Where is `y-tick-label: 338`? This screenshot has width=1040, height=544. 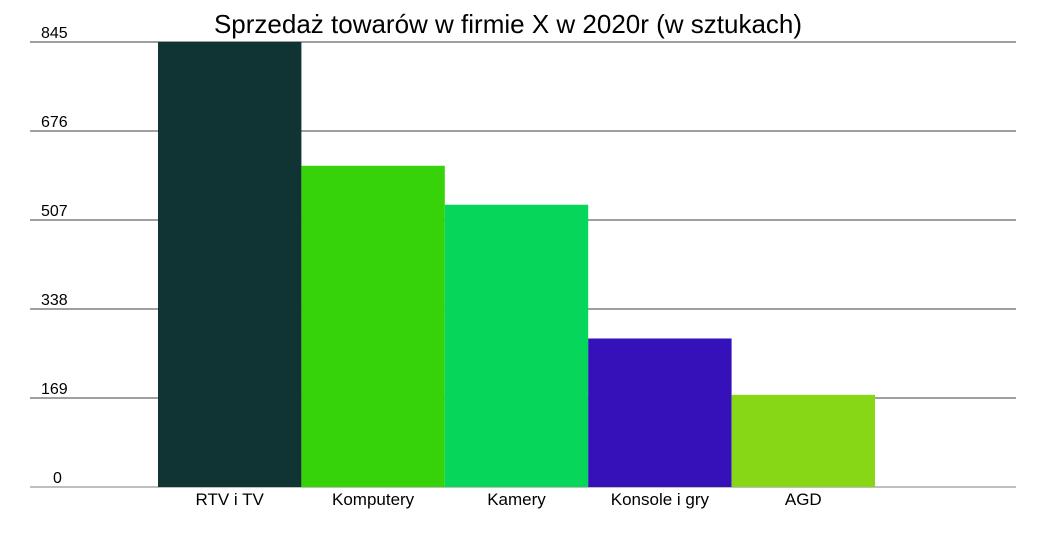
y-tick-label: 338 is located at coordinates (54, 300).